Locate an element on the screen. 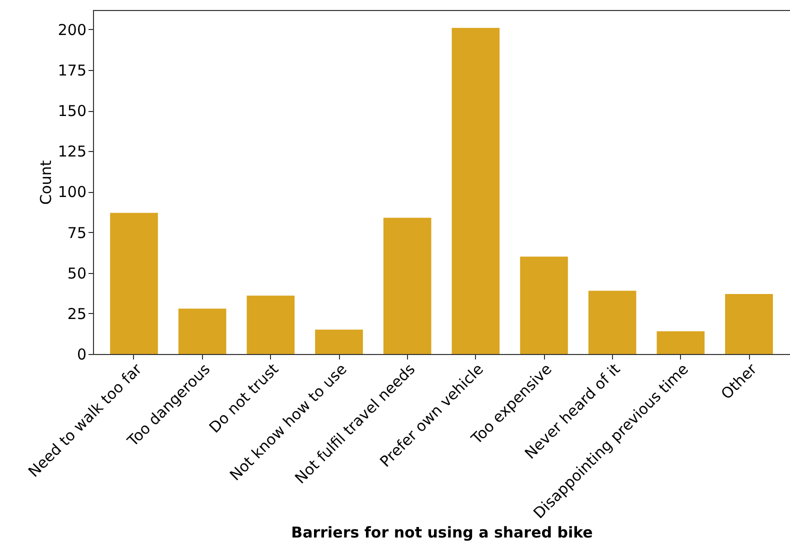  y-tick-label: 175 is located at coordinates (72, 71).